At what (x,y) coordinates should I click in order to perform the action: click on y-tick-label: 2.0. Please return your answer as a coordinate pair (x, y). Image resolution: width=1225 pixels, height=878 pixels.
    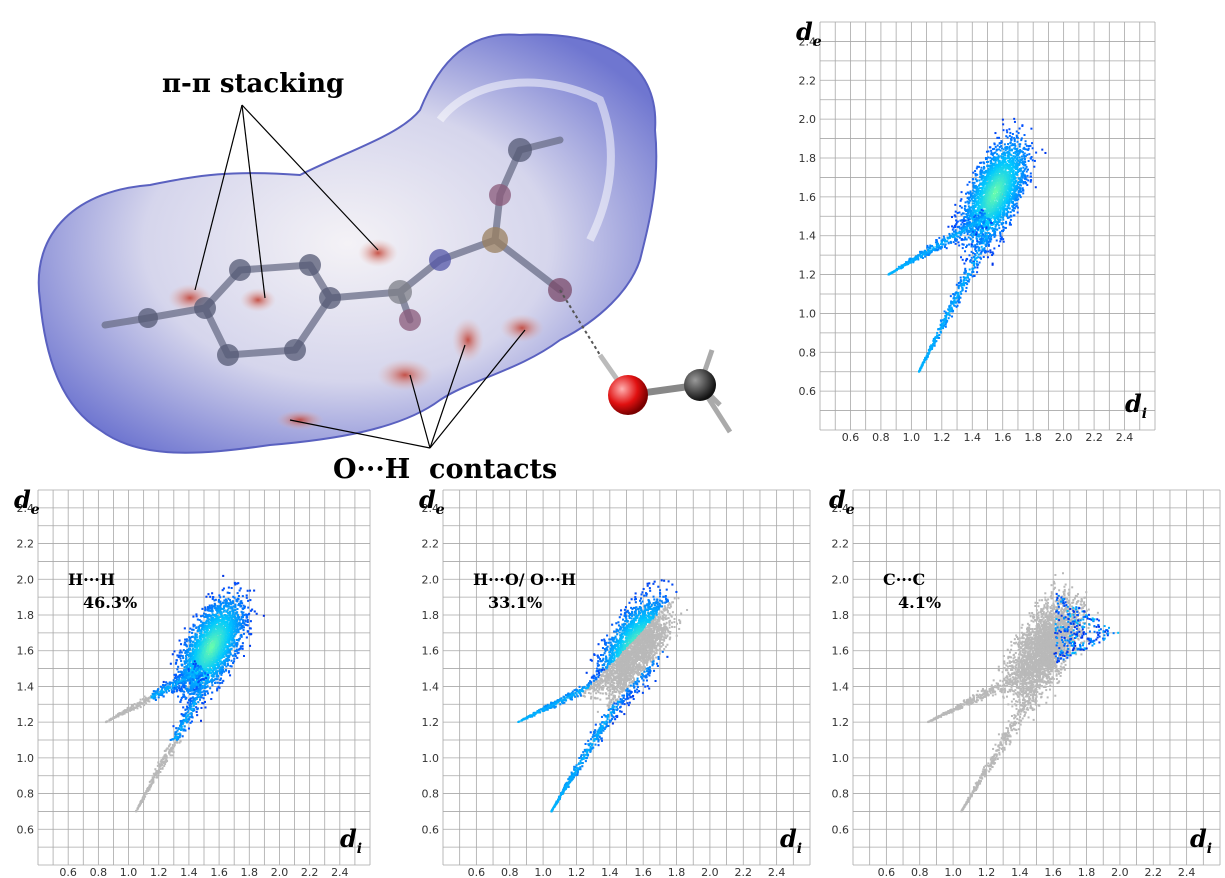
    Looking at the image, I should click on (808, 119).